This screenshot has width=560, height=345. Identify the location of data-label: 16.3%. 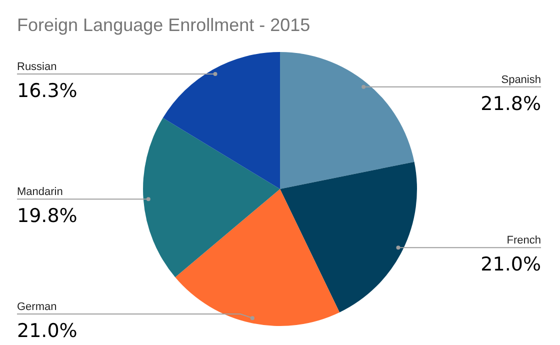
(47, 91).